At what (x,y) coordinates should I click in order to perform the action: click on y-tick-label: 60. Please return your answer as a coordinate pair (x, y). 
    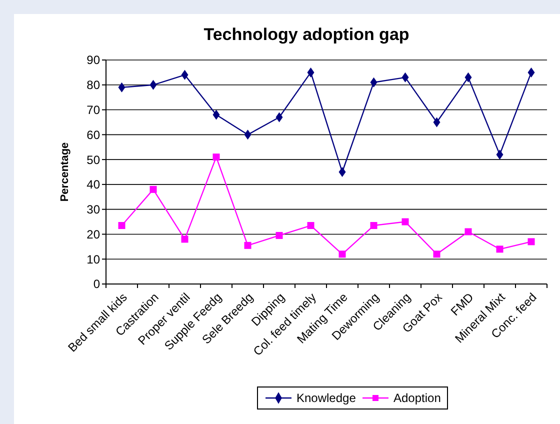
    Looking at the image, I should click on (93, 135).